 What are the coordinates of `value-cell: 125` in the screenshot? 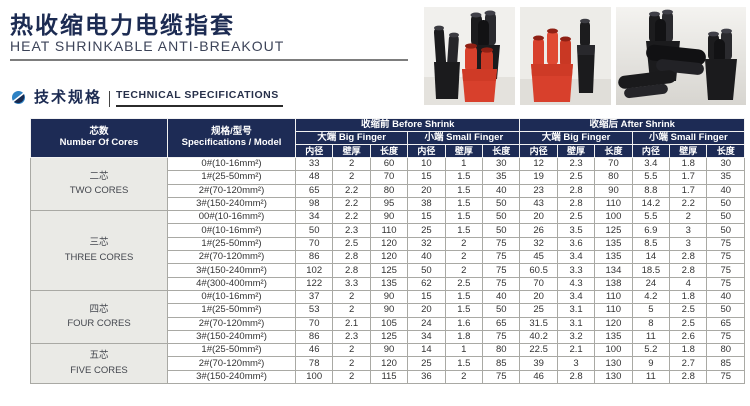 It's located at (389, 337).